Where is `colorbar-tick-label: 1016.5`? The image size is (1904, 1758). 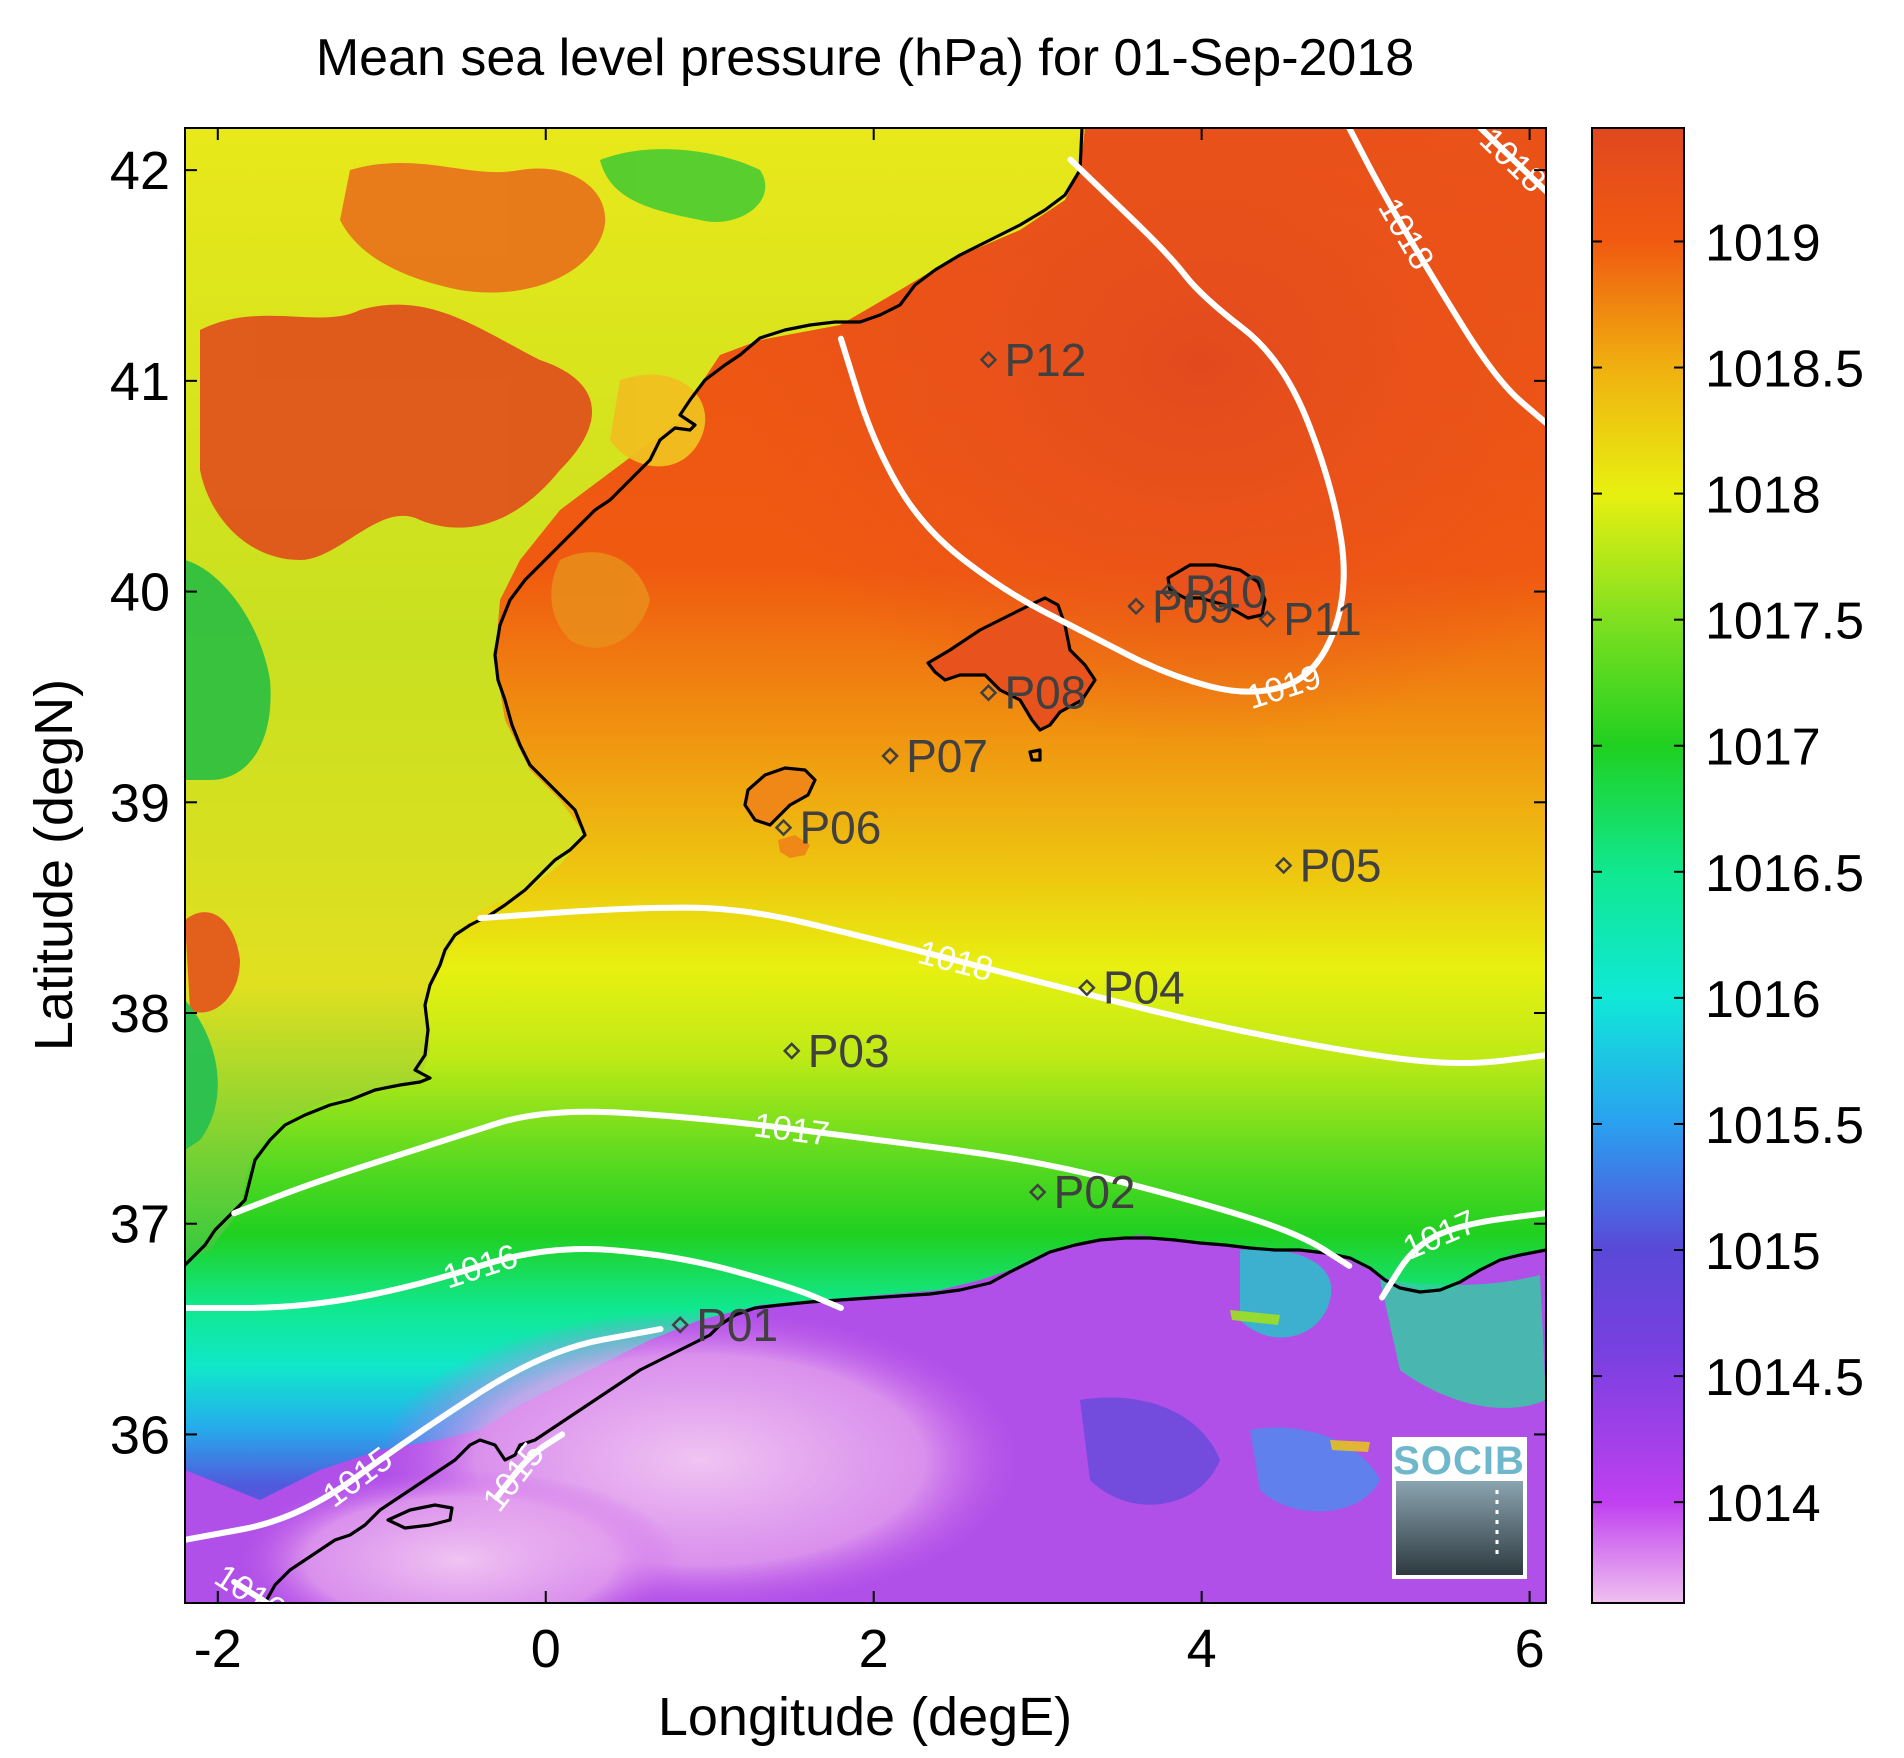
colorbar-tick-label: 1016.5 is located at coordinates (1784, 874).